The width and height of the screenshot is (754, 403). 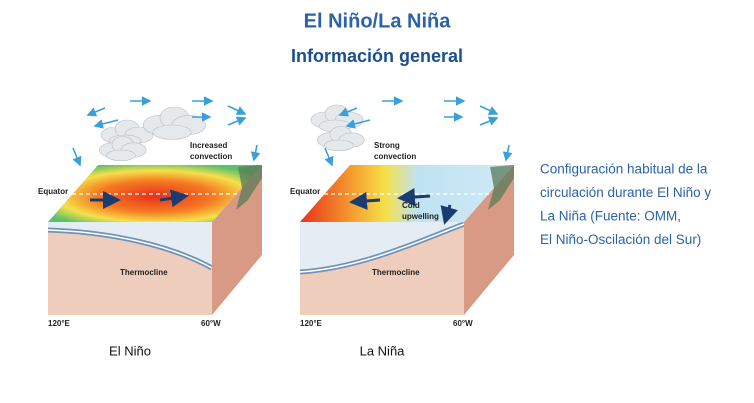 What do you see at coordinates (411, 205) in the screenshot?
I see `upwelling-label: Cold` at bounding box center [411, 205].